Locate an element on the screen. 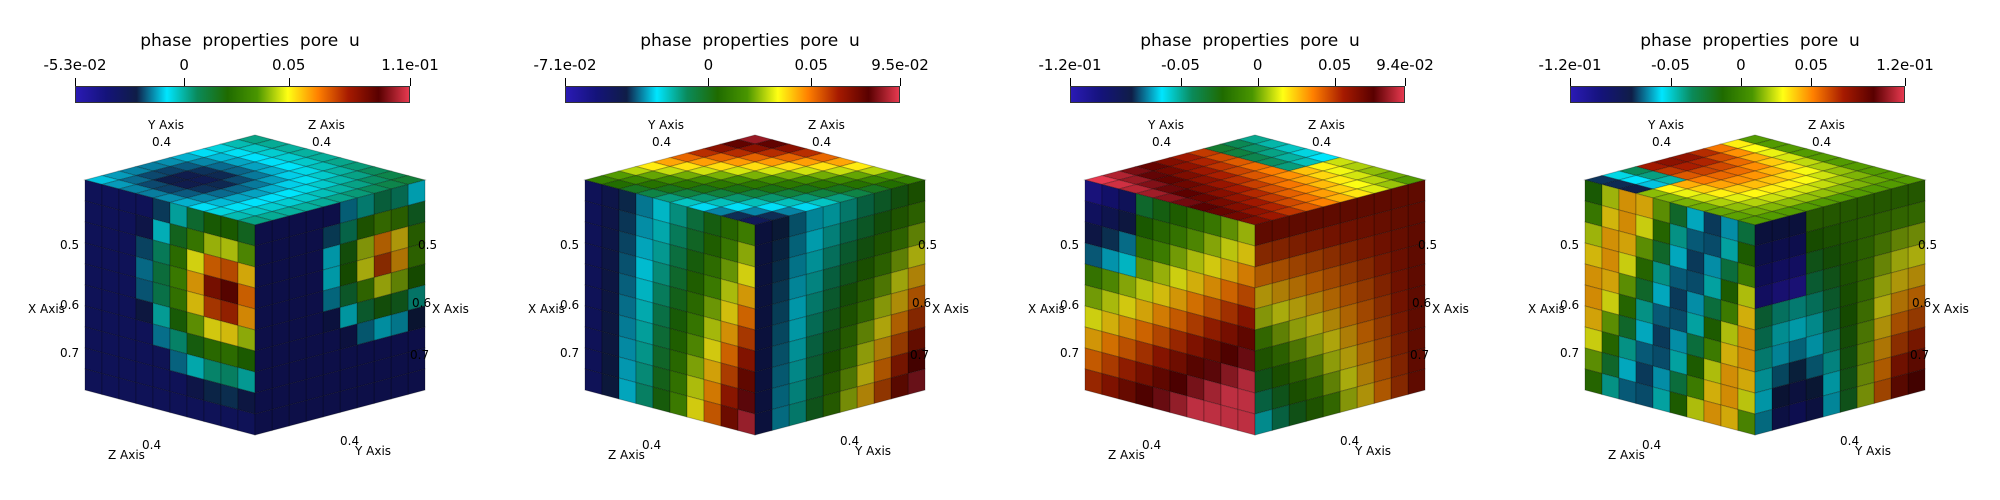  colorbar-tick-label: -5.3e-02 is located at coordinates (75, 65).